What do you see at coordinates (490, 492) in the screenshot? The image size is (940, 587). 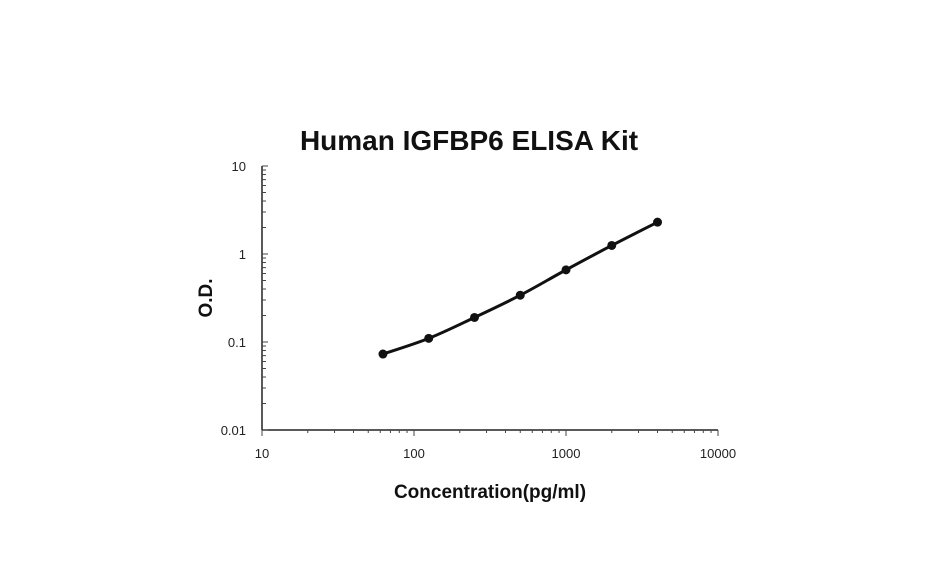 I see `x-axis-label: Concentration(pg/ml)` at bounding box center [490, 492].